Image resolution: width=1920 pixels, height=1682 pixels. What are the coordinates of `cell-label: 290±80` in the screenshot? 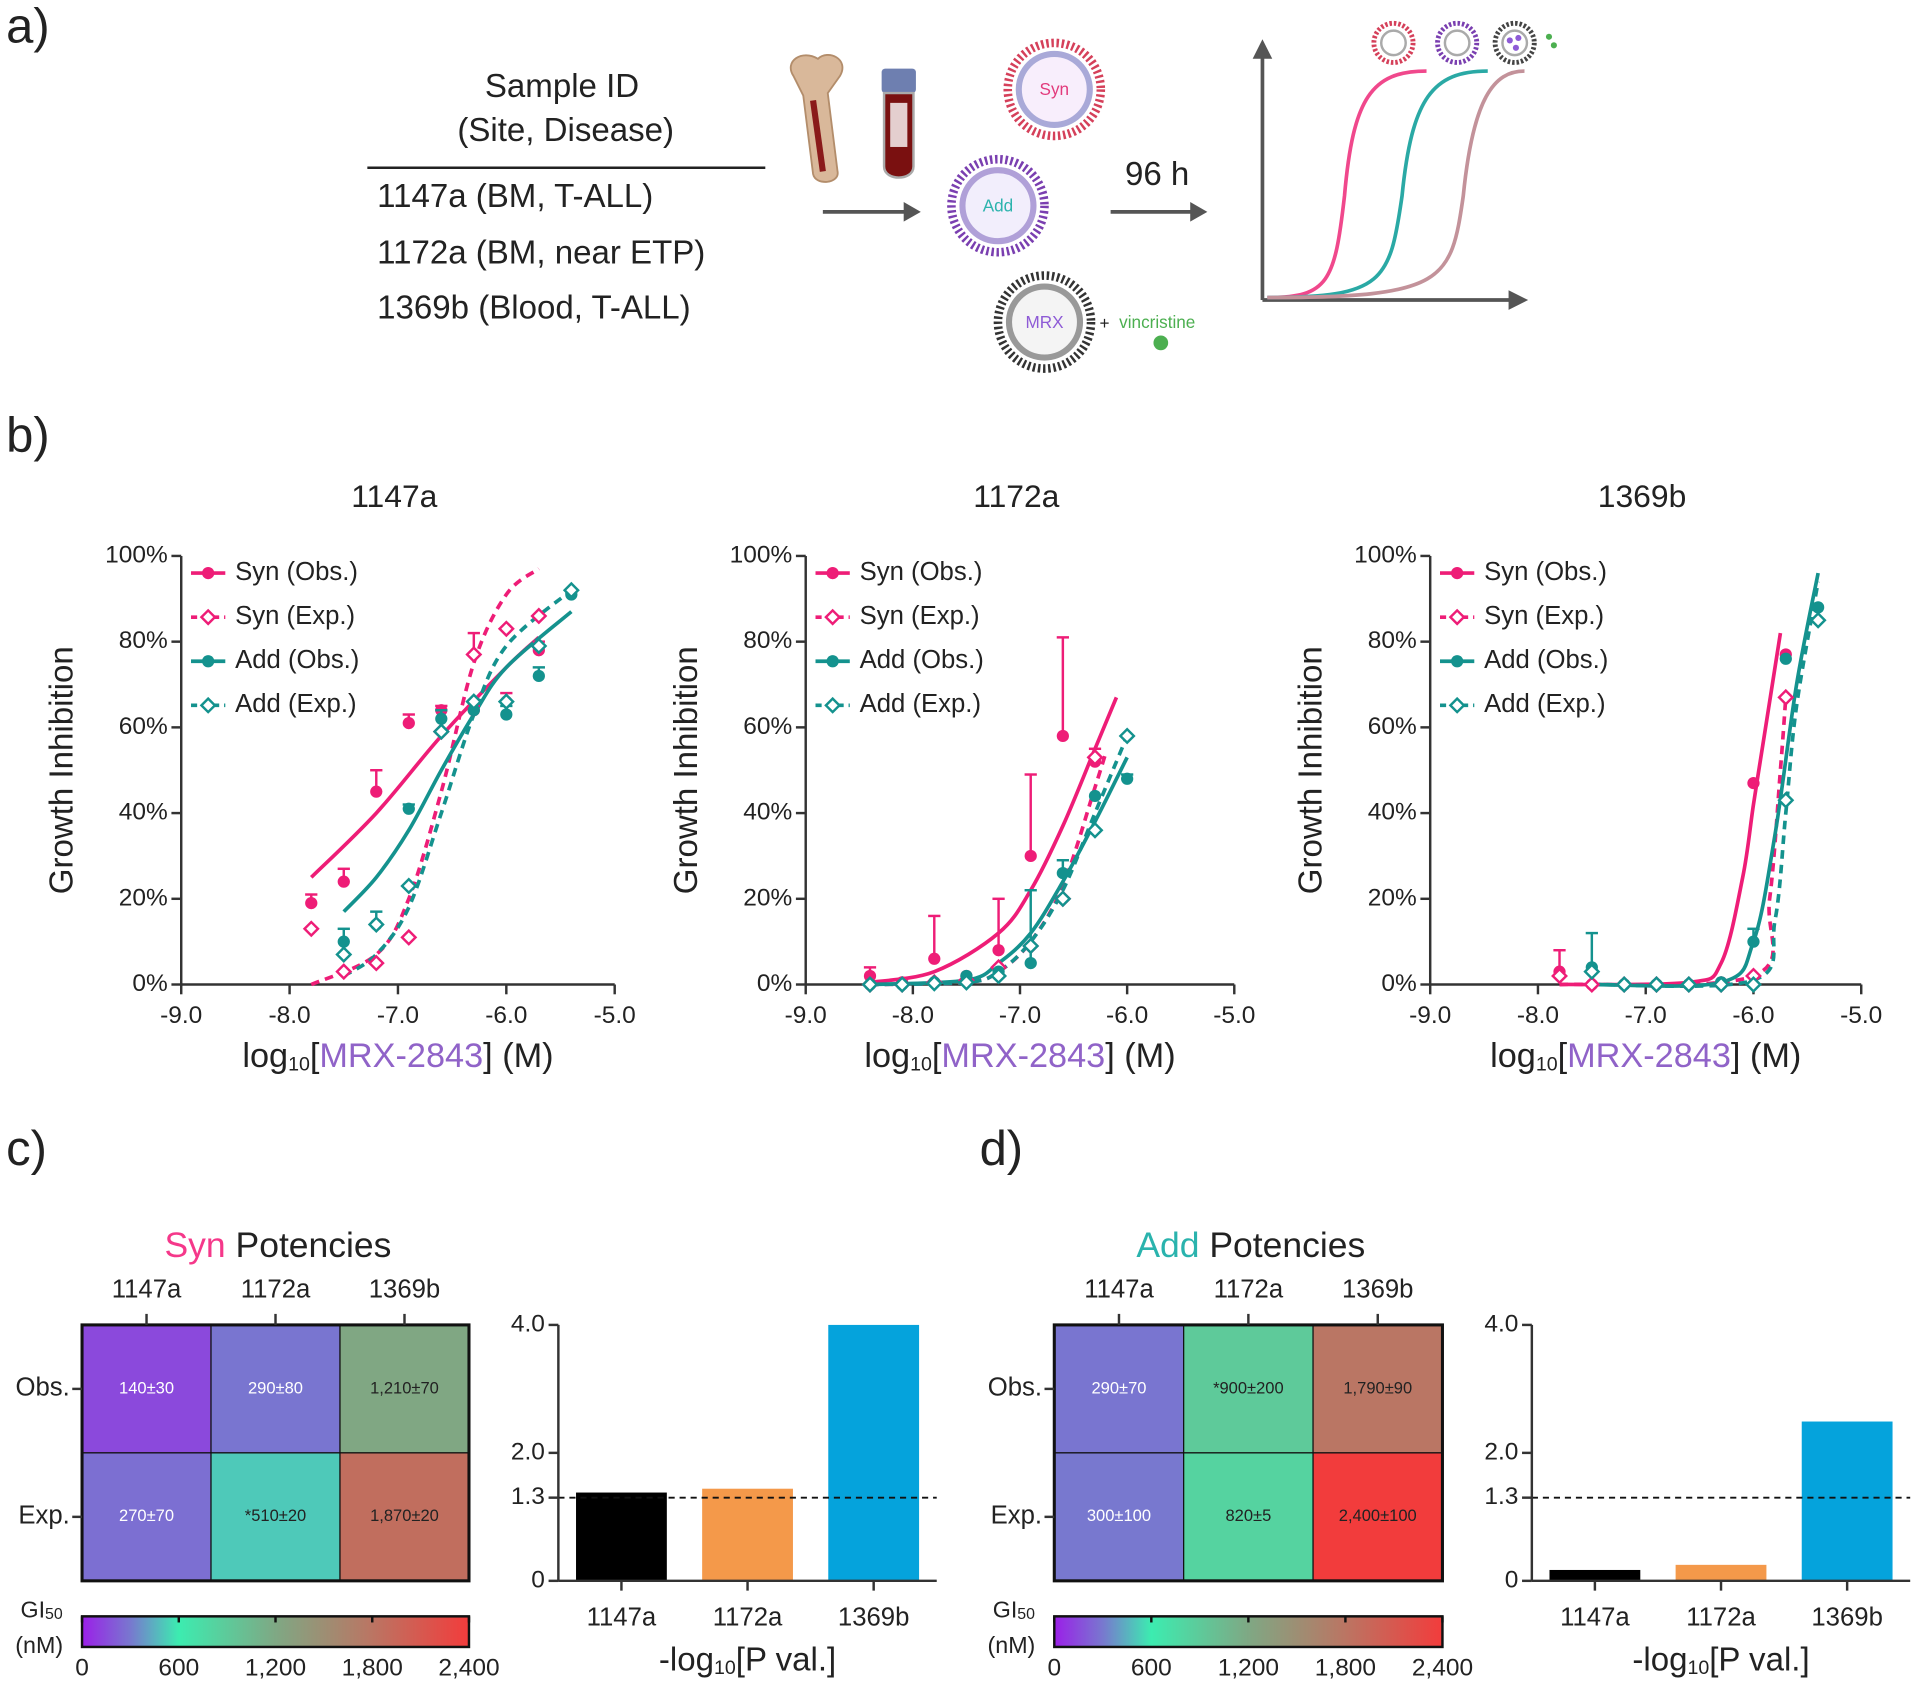 It's located at (275, 1387).